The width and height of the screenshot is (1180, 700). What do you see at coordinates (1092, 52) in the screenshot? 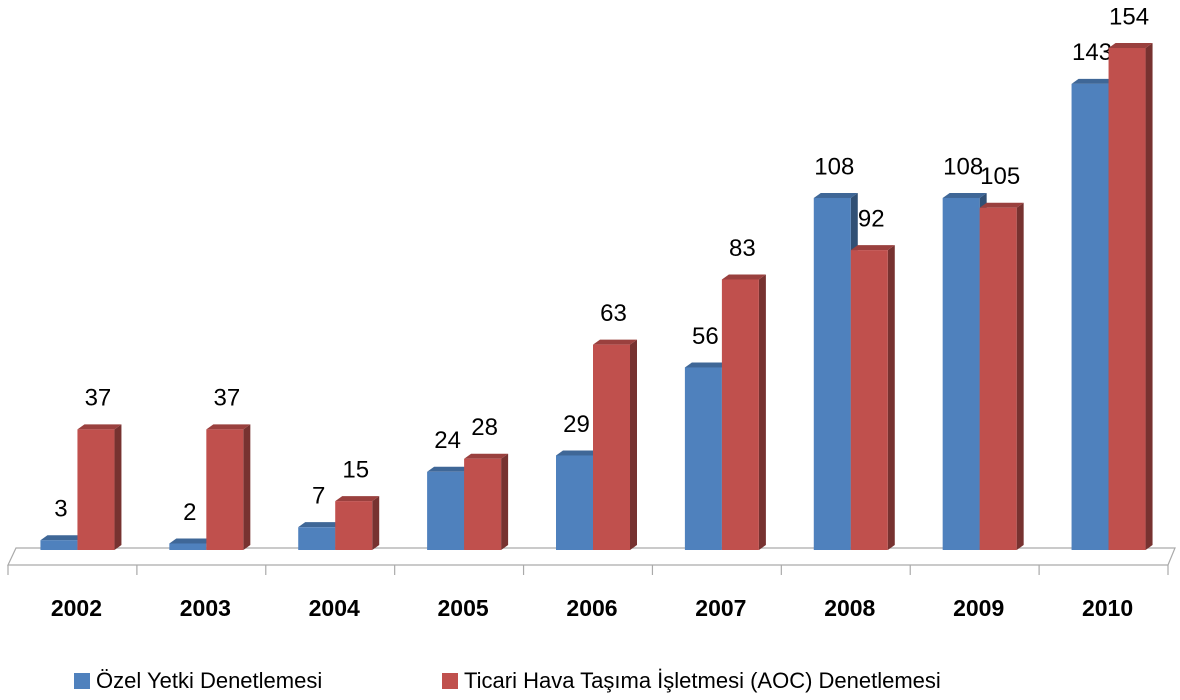
I see `data-label: 143` at bounding box center [1092, 52].